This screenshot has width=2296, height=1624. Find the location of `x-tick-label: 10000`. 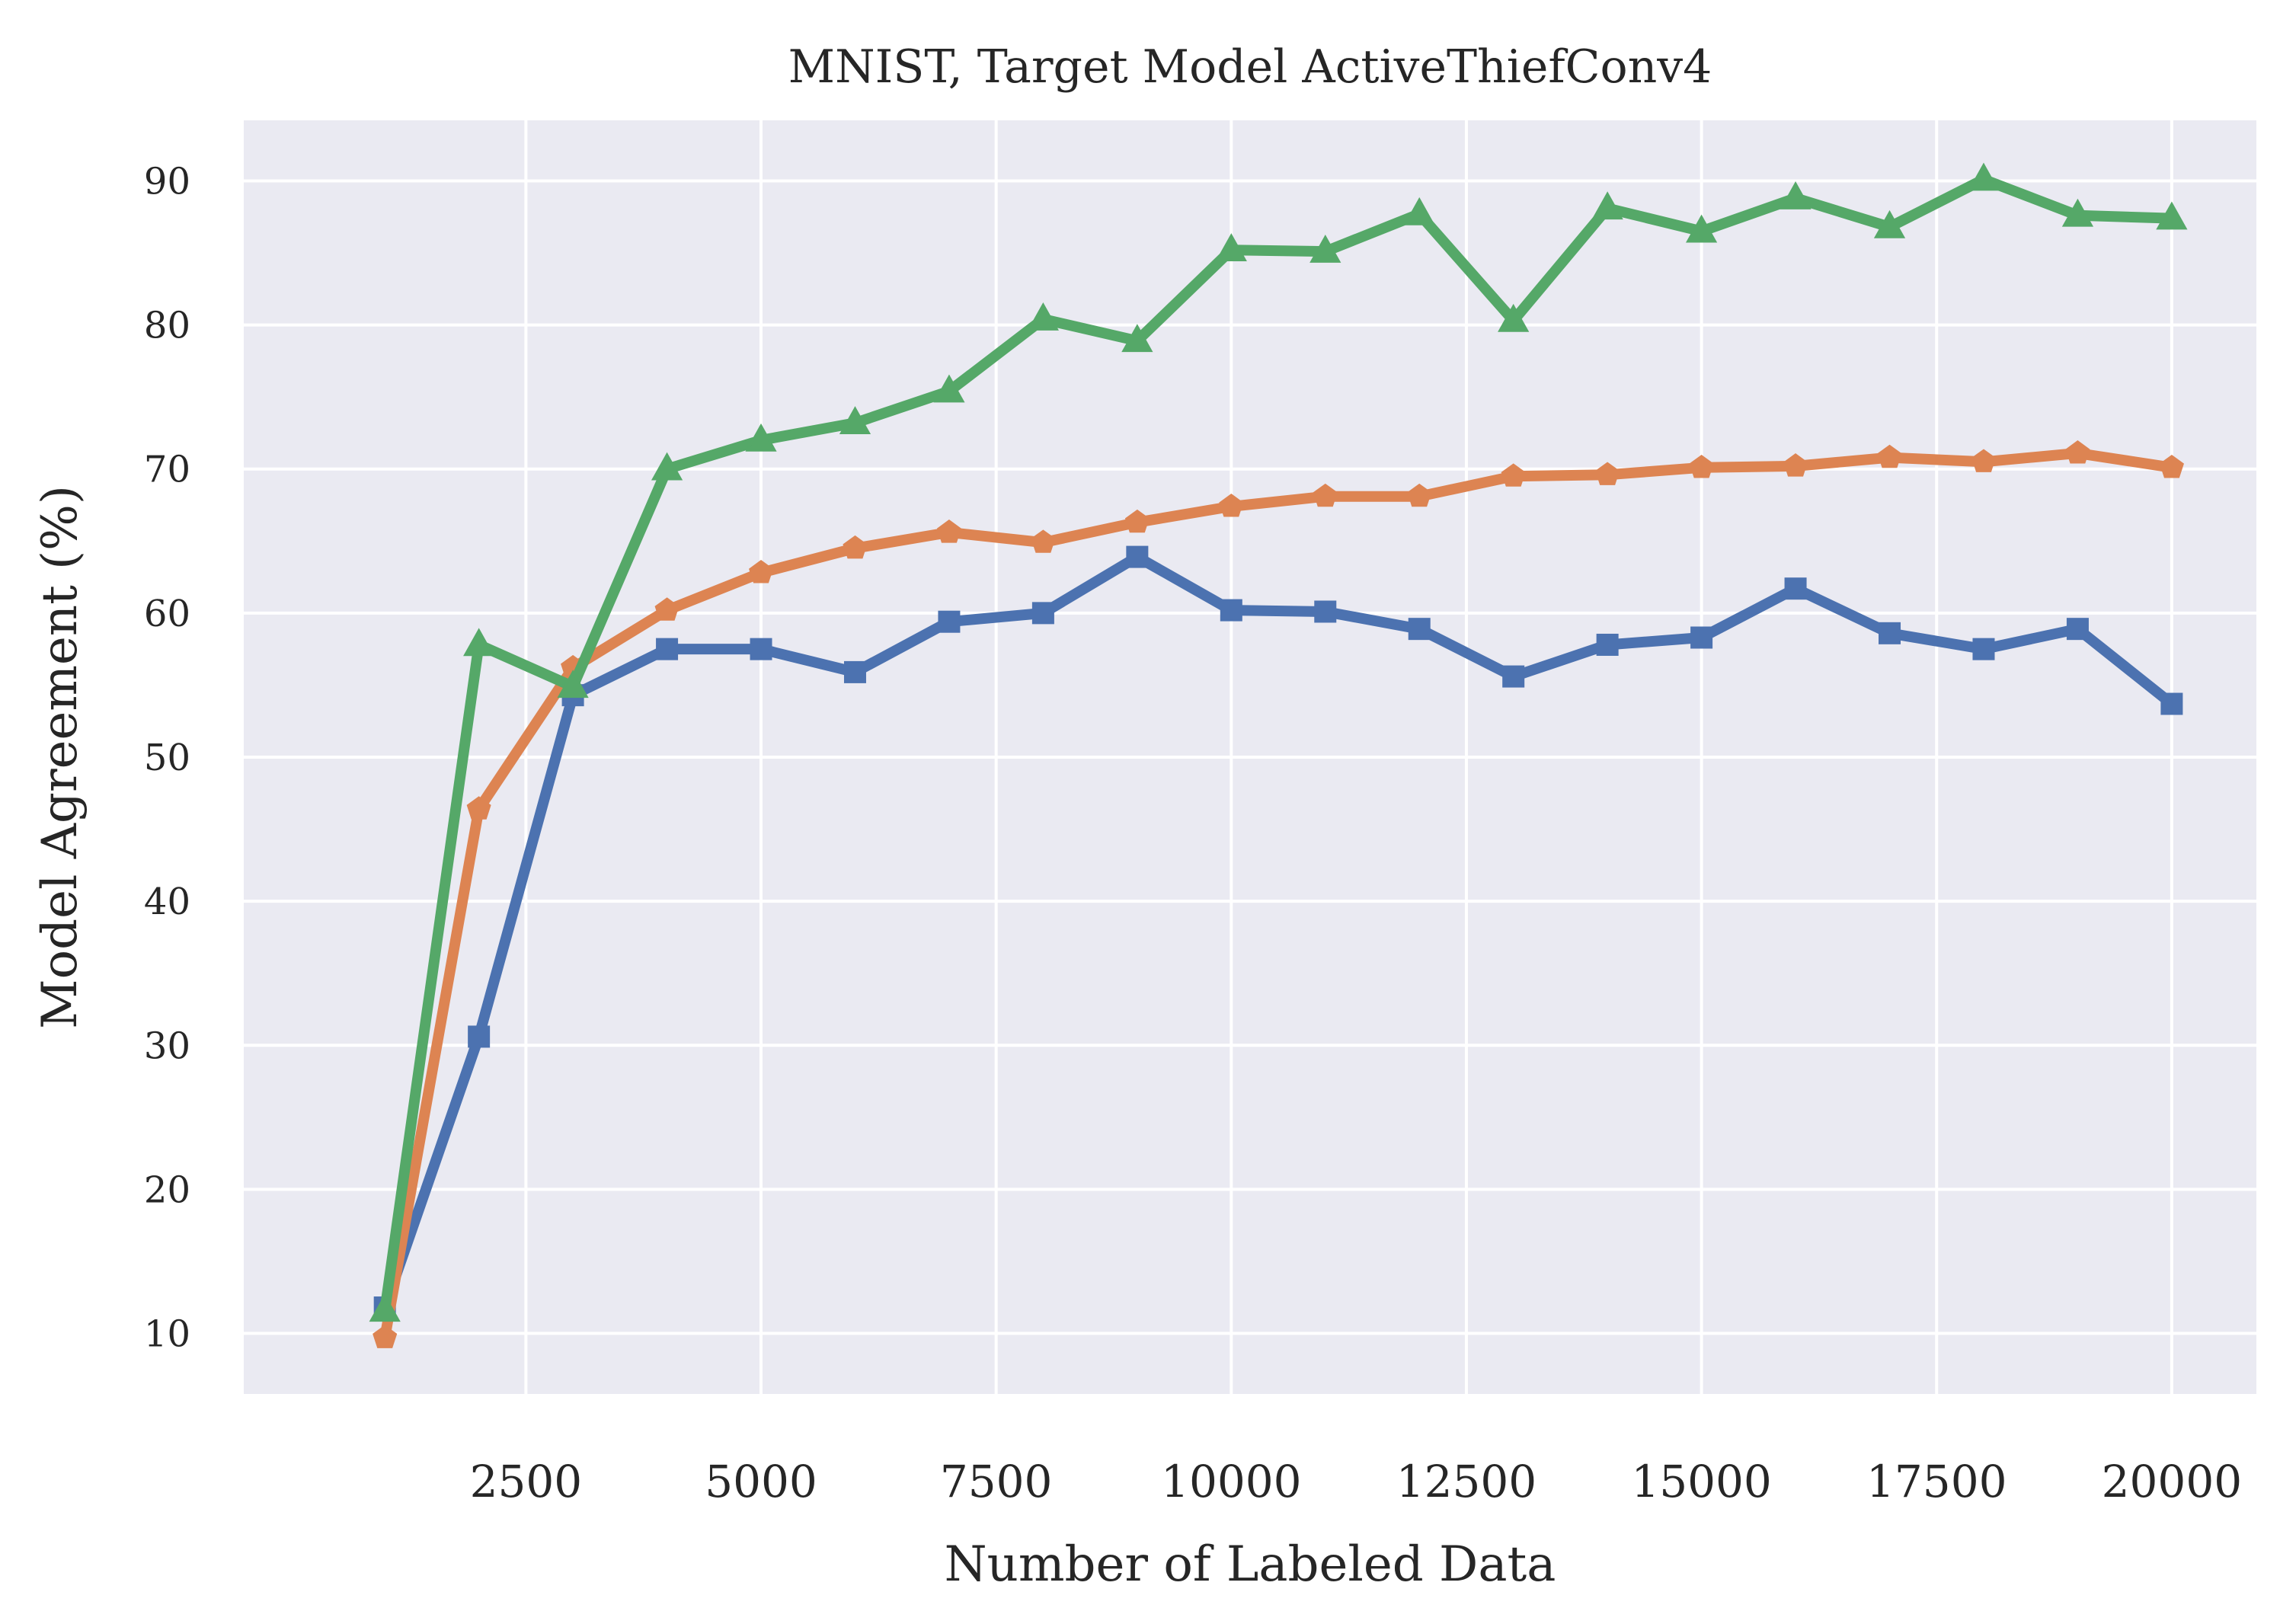

x-tick-label: 10000 is located at coordinates (1231, 1482).